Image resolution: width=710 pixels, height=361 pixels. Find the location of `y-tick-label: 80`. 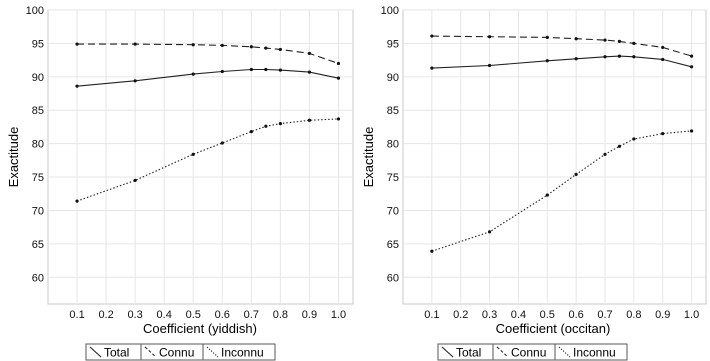

y-tick-label: 80 is located at coordinates (393, 145).